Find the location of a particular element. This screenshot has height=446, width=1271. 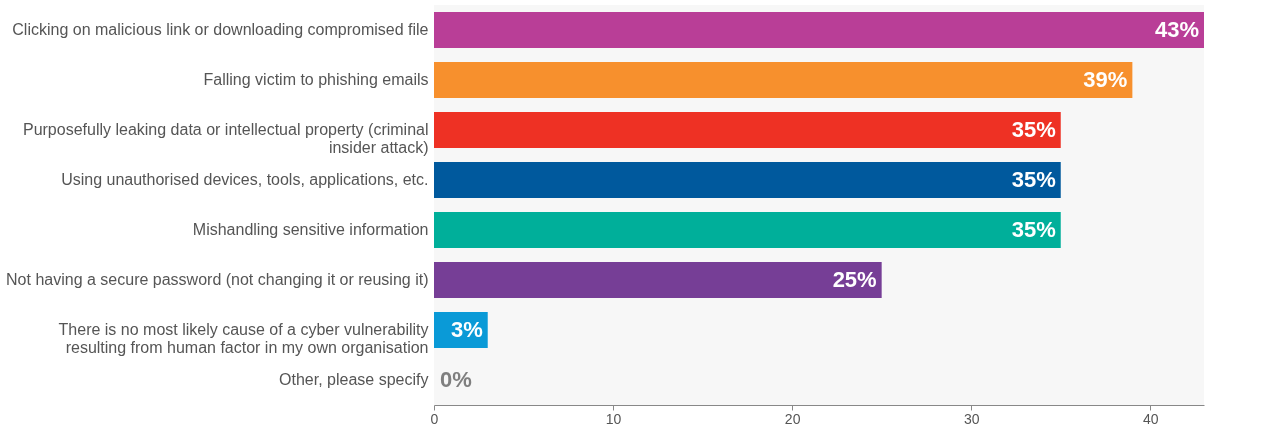

data-label: 3% is located at coordinates (466, 329).